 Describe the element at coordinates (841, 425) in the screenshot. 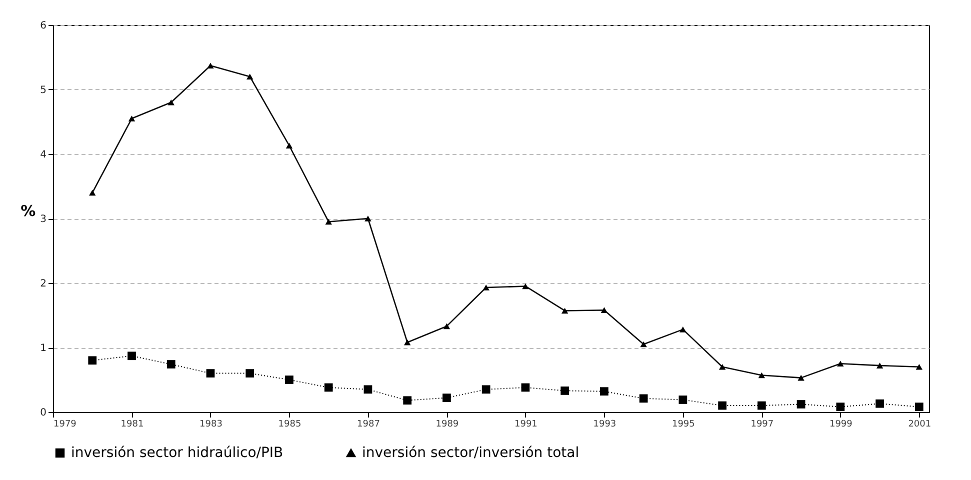

I see `x-tick-label: 1999` at that location.